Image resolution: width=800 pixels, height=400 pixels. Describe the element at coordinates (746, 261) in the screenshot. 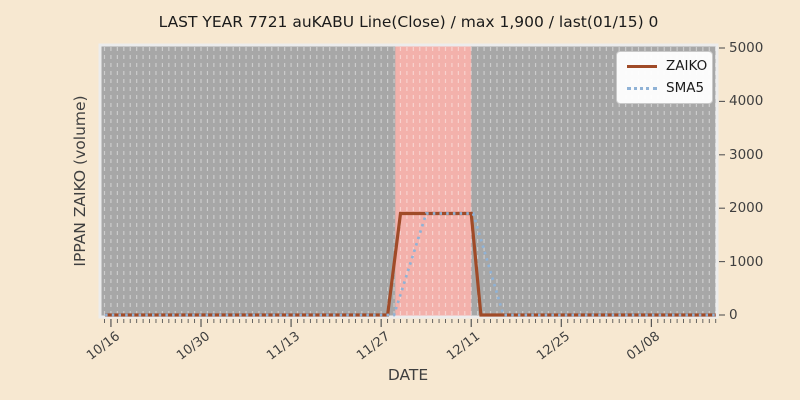

I see `y-tick-label: 1000` at that location.